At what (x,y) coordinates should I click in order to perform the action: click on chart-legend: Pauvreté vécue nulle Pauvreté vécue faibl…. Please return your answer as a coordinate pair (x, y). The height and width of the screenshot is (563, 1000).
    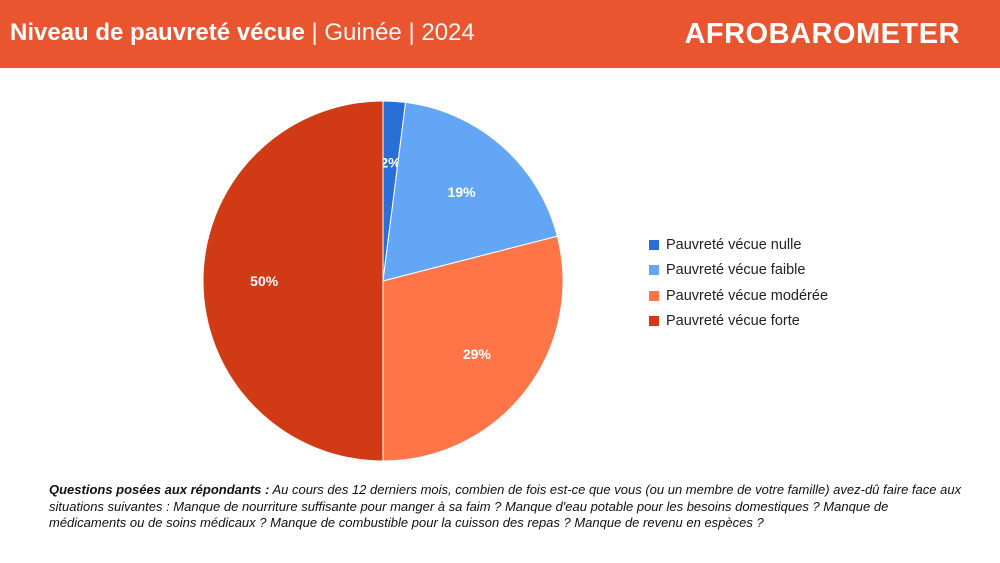
    Looking at the image, I should click on (738, 283).